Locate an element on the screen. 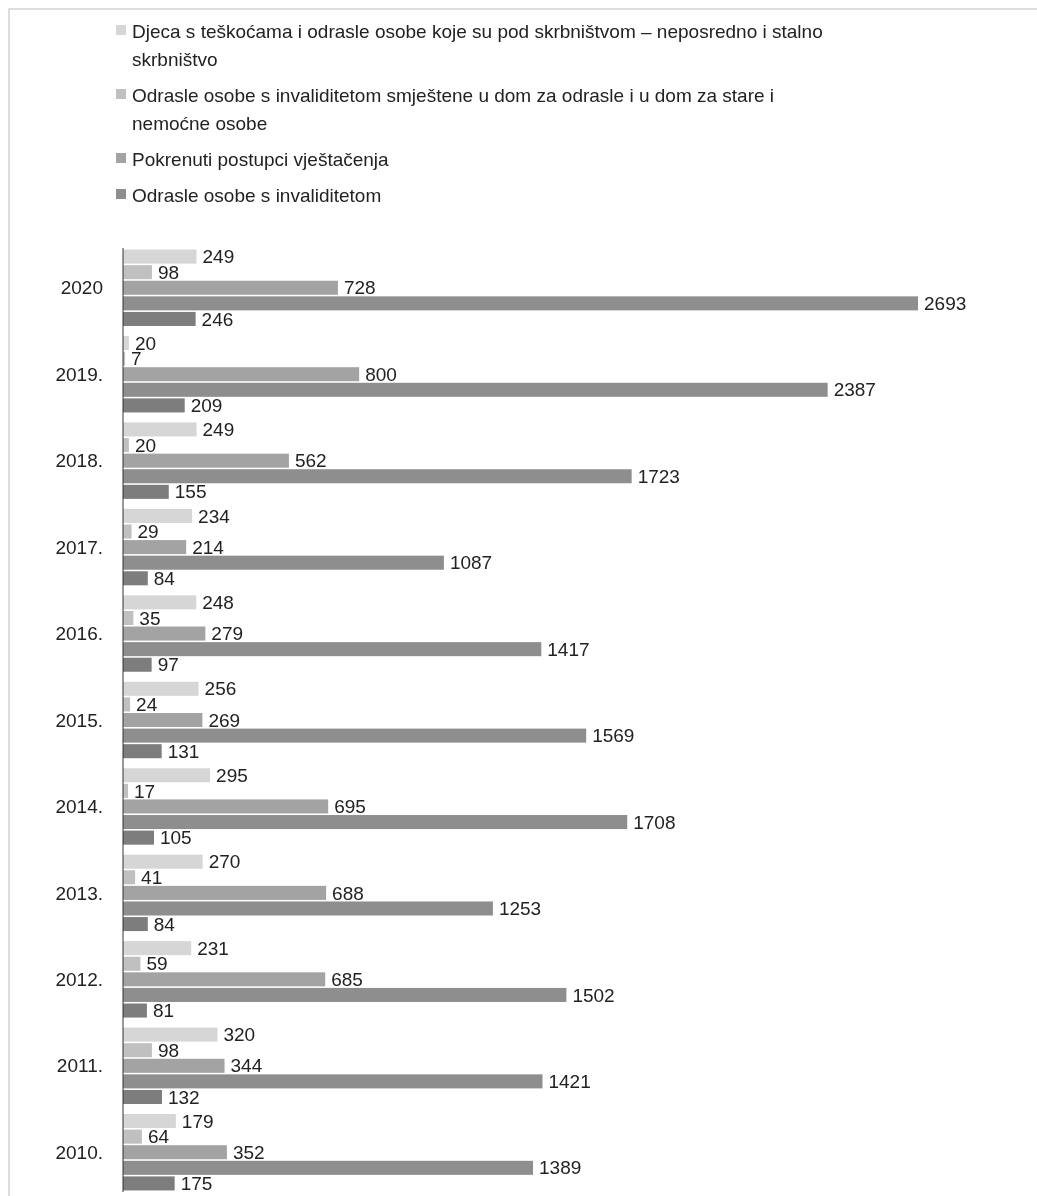 Image resolution: width=1037 pixels, height=1196 pixels. data-label: 688 is located at coordinates (348, 893).